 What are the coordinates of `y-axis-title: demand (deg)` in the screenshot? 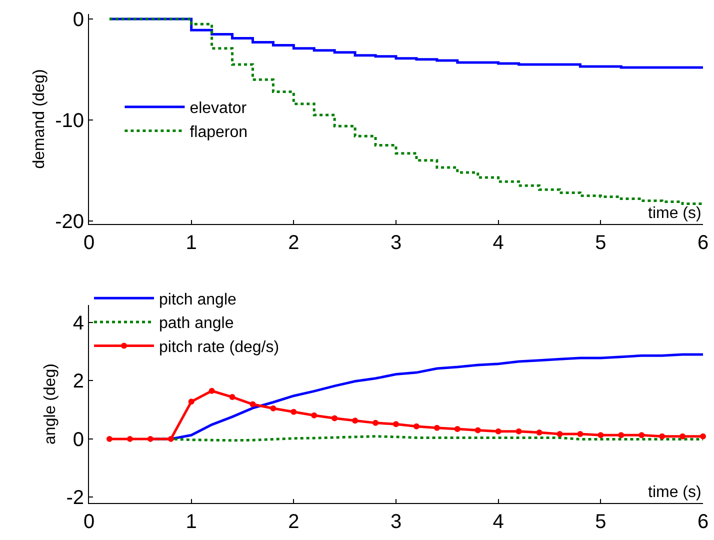 It's located at (39, 119).